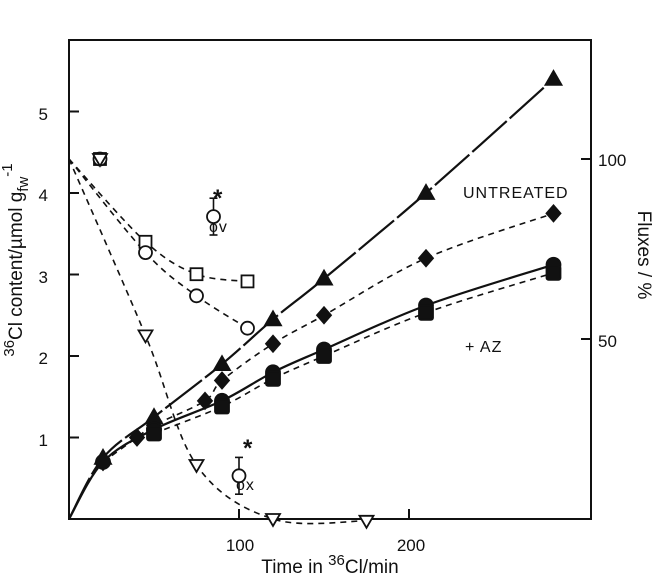 The height and width of the screenshot is (576, 660). Describe the element at coordinates (43, 358) in the screenshot. I see `y-left-tick-label-2: 2` at that location.